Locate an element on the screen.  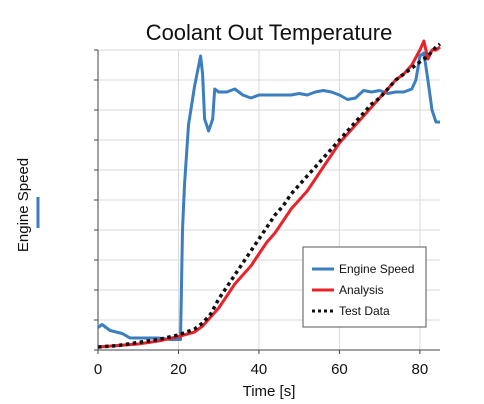
x-tick-labels: 0 20 40 60 80 is located at coordinates (261, 369).